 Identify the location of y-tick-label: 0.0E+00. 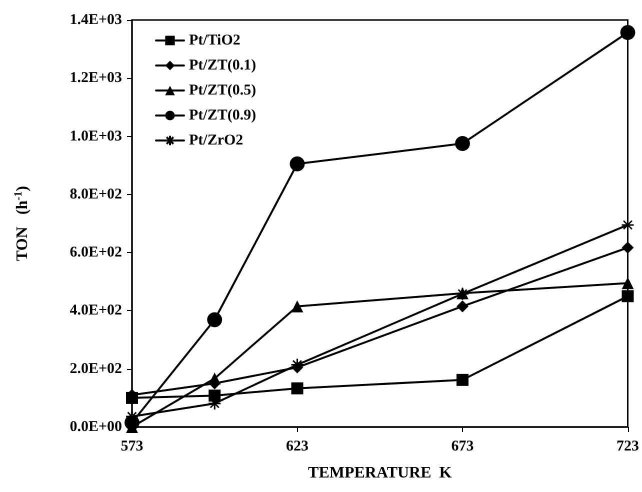
(96, 427).